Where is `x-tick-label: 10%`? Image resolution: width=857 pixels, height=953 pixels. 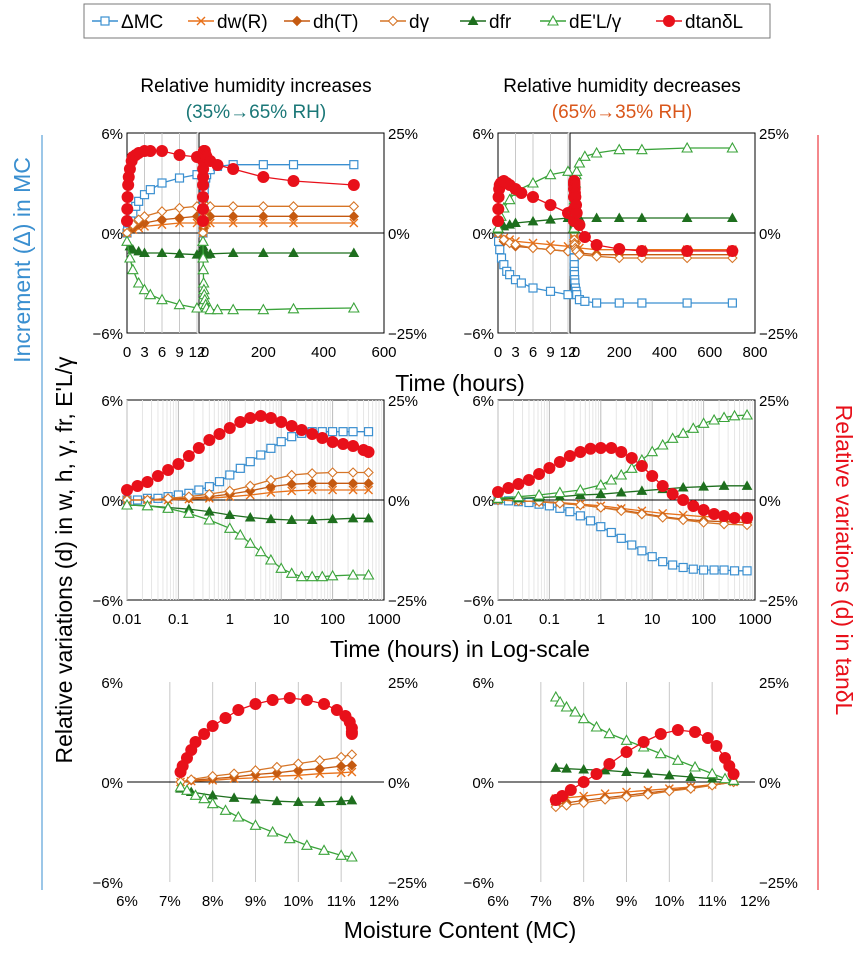 x-tick-label: 10% is located at coordinates (298, 901).